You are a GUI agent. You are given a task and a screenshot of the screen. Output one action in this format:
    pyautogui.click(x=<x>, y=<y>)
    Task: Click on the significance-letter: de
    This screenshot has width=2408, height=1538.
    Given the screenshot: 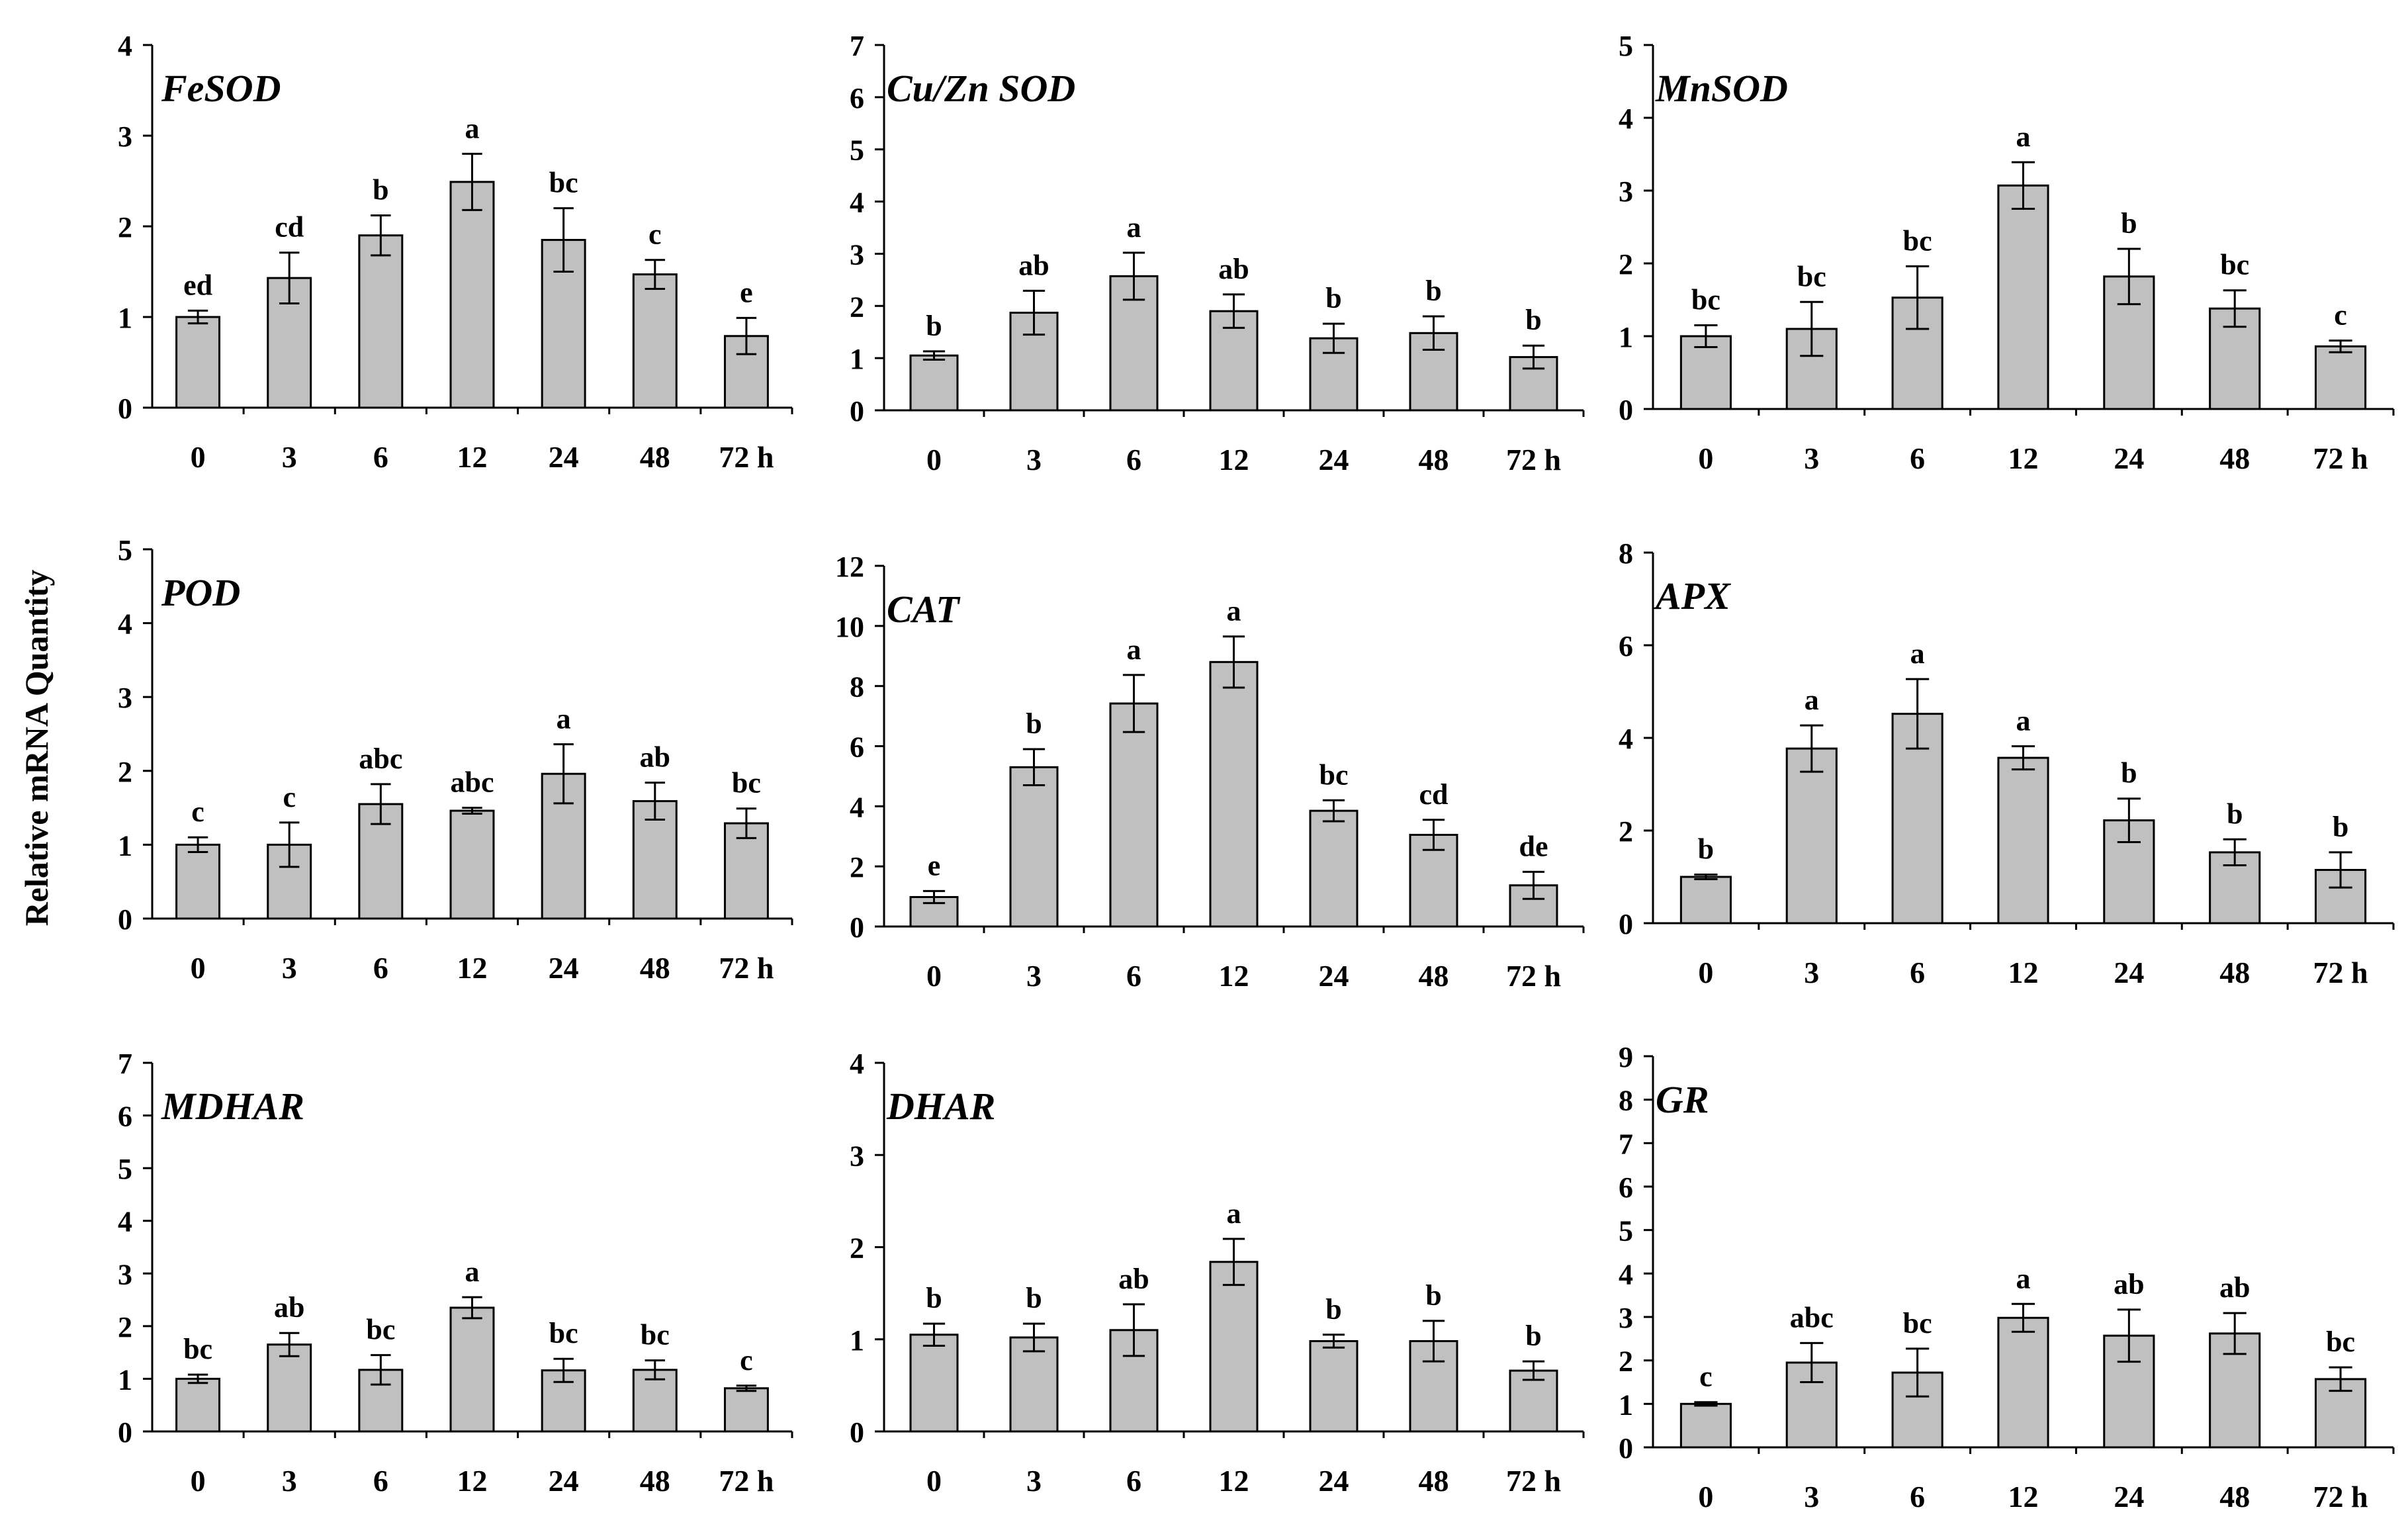 What is the action you would take?
    pyautogui.click(x=1533, y=846)
    